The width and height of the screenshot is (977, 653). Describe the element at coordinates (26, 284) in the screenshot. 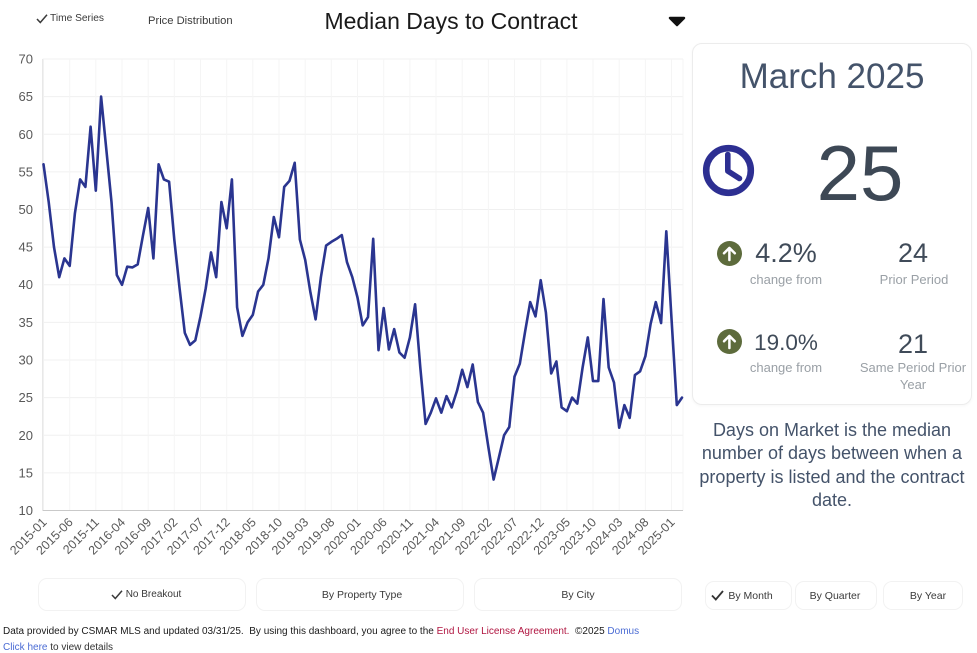

I see `svg-text: 40` at that location.